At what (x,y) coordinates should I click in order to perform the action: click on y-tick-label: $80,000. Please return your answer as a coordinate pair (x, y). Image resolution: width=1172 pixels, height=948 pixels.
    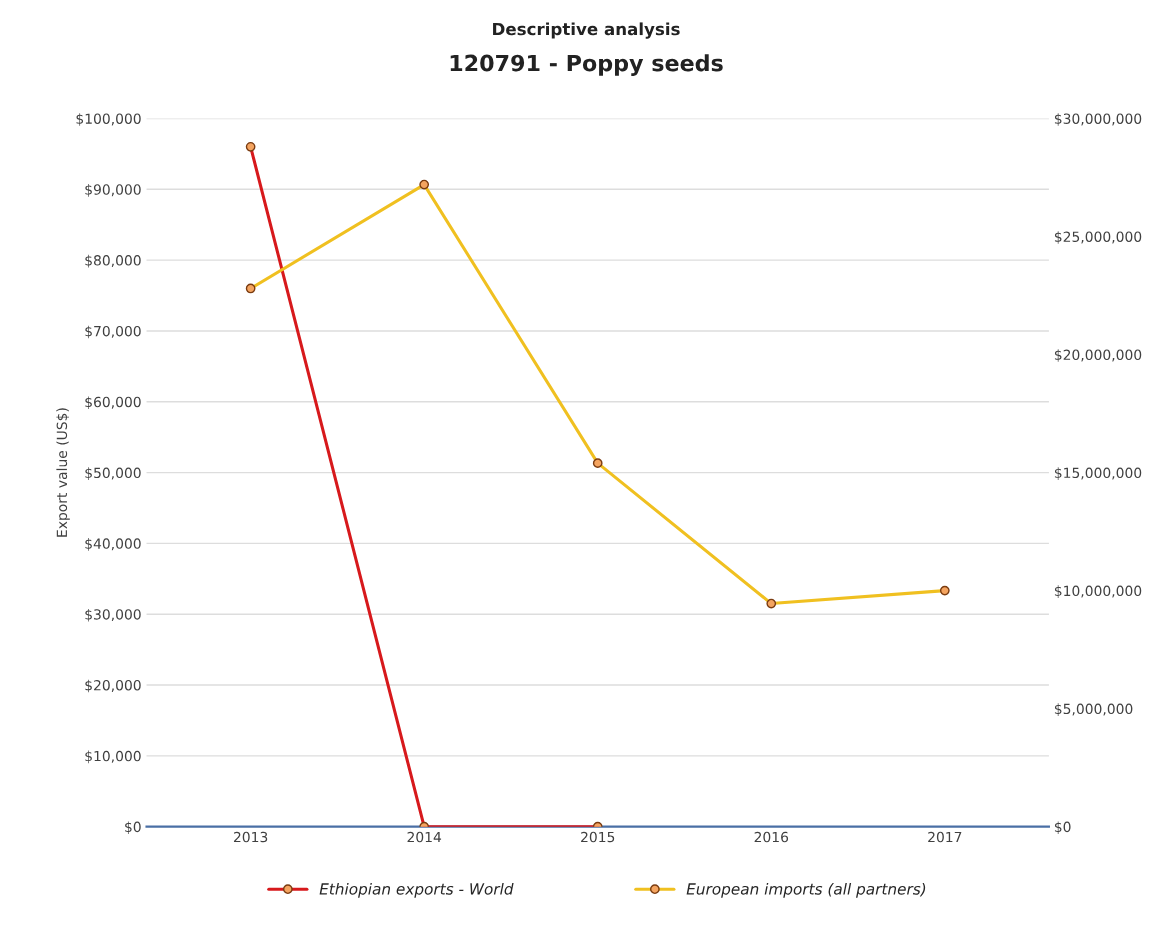
    Looking at the image, I should click on (113, 261).